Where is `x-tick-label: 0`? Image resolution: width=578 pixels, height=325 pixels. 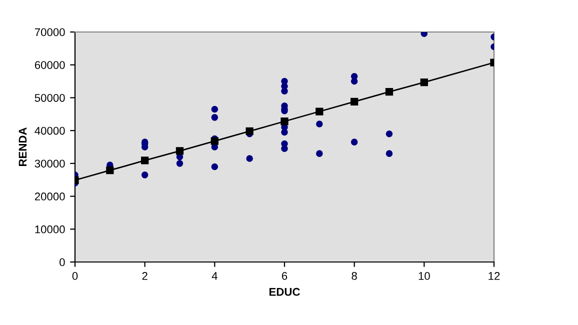 x-tick-label: 0 is located at coordinates (75, 276).